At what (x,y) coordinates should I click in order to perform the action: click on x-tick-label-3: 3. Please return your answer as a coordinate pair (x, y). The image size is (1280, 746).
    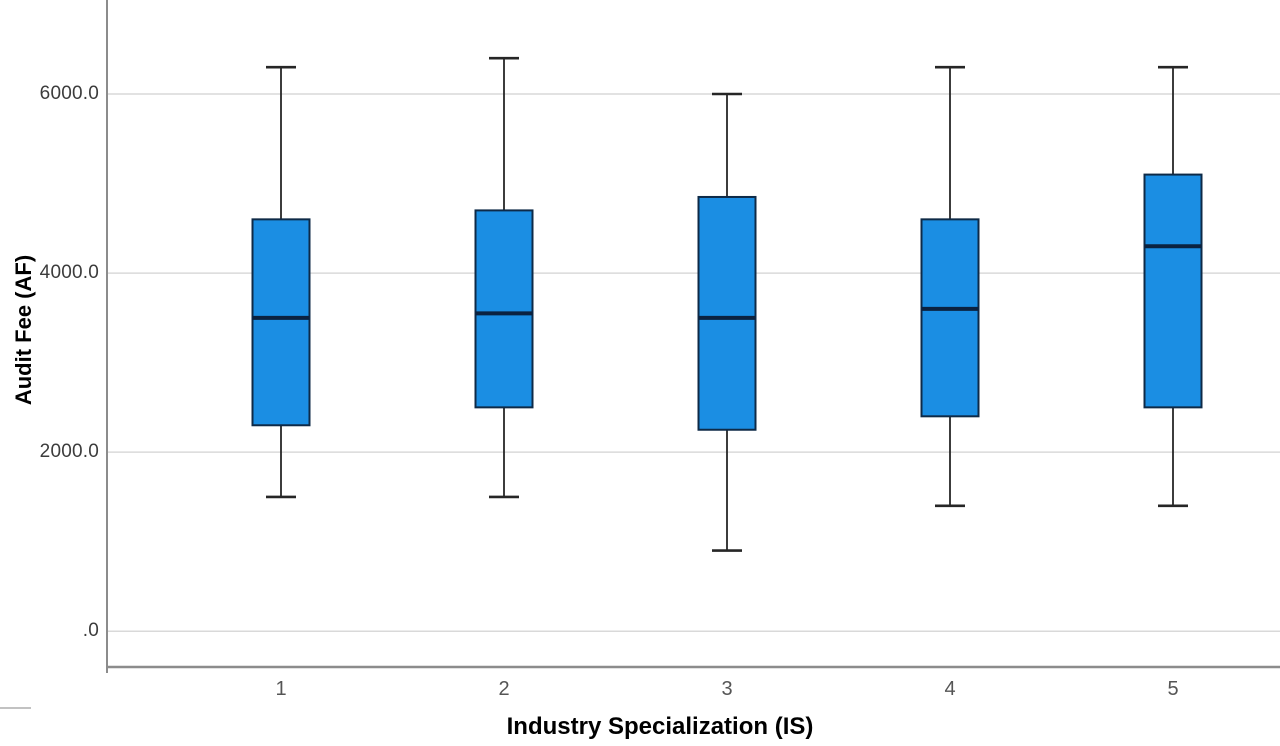
    Looking at the image, I should click on (727, 689).